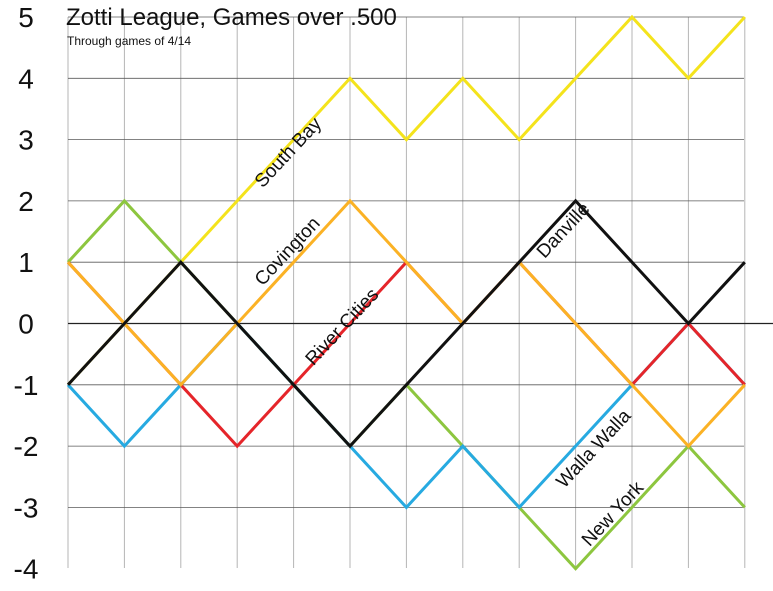  What do you see at coordinates (26, 17) in the screenshot?
I see `y-tick-label: 5` at bounding box center [26, 17].